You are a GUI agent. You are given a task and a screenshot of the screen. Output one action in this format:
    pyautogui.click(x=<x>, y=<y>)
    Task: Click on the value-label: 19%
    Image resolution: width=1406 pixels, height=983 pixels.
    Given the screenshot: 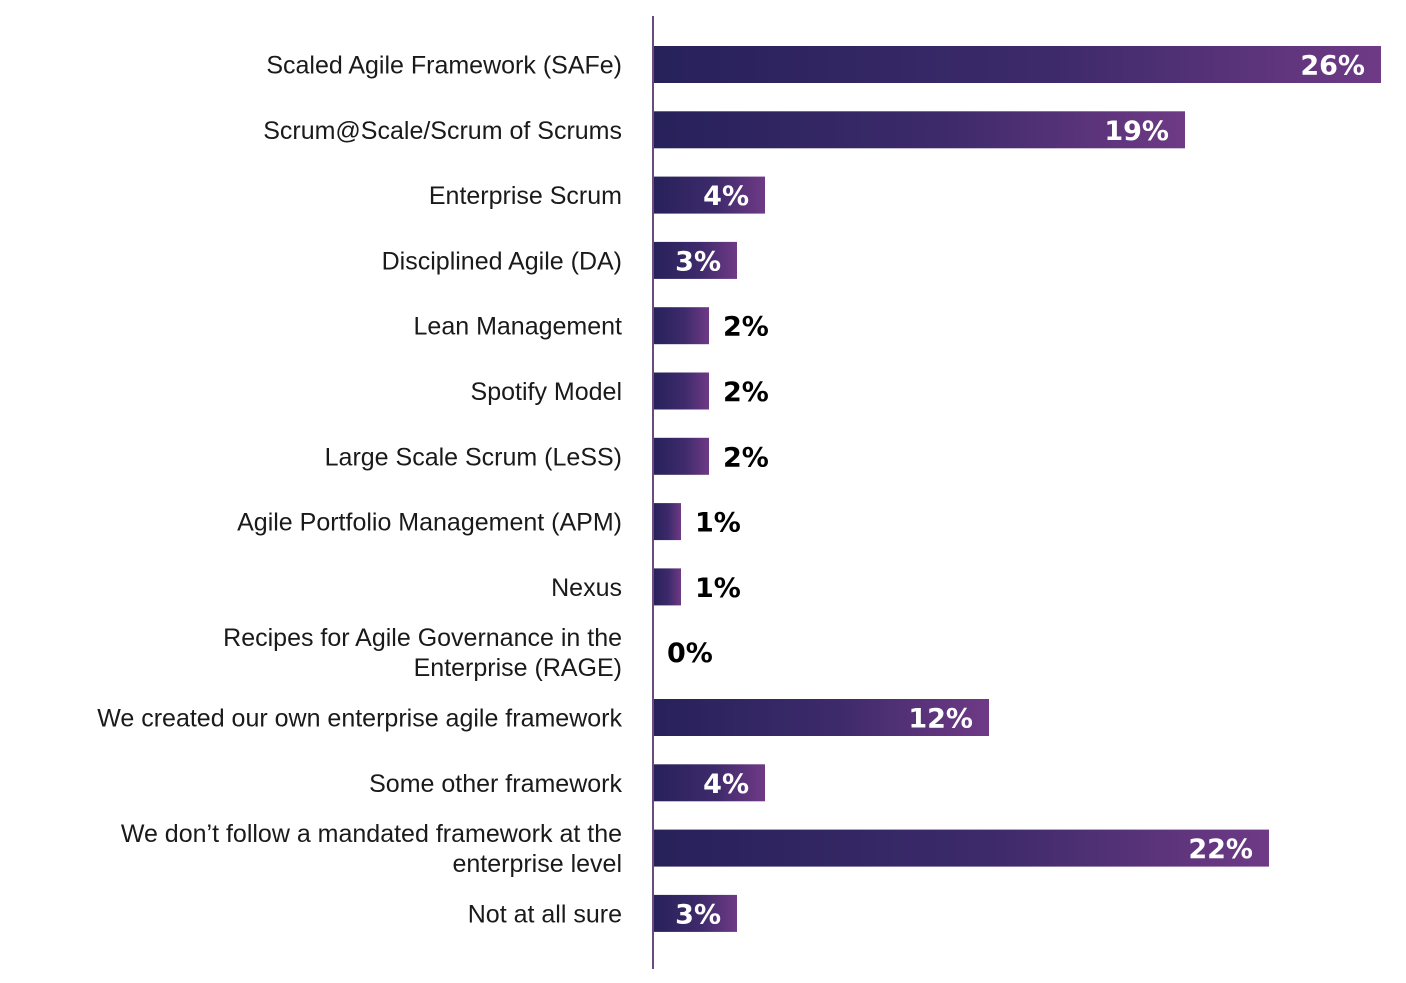 What is the action you would take?
    pyautogui.click(x=1136, y=131)
    